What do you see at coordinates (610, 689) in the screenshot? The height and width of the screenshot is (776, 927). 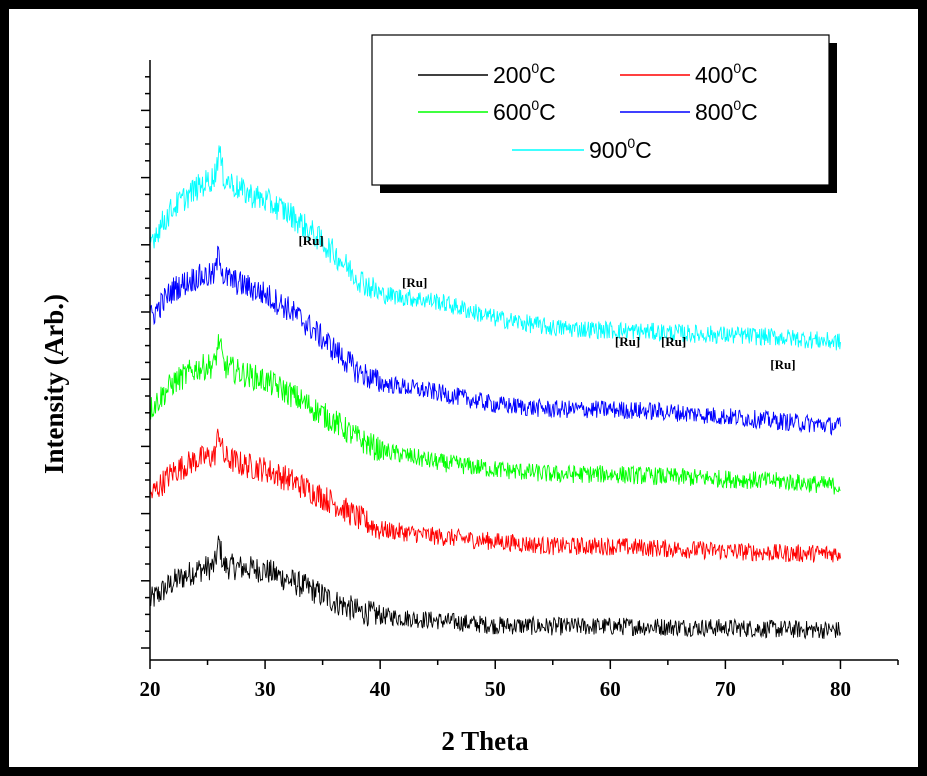 I see `x-tick-label: 60` at bounding box center [610, 689].